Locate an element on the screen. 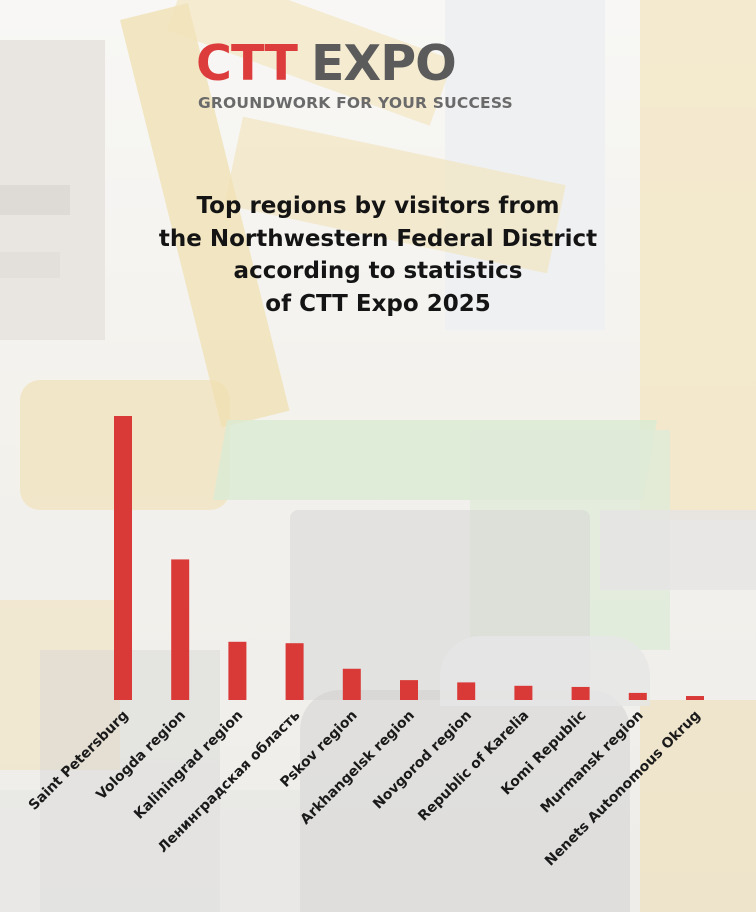 This screenshot has width=756, height=912. category-label-5: Arkhangelsk region is located at coordinates (358, 768).